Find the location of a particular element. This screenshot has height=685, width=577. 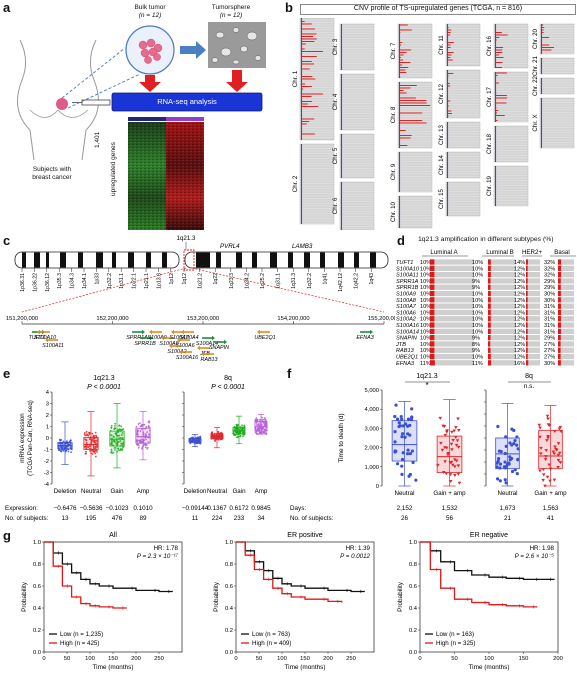

row-gene: S100A2 is located at coordinates (406, 320).